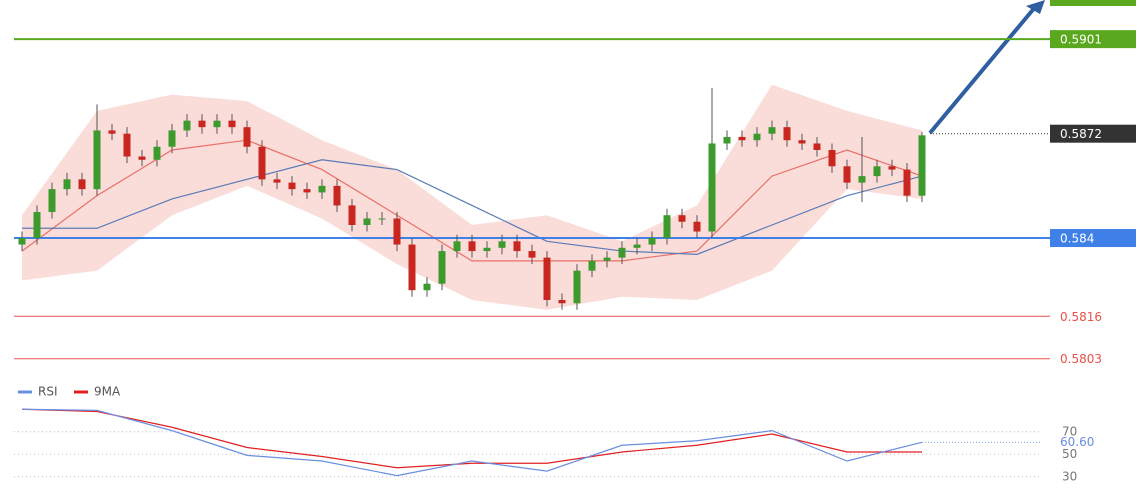  Describe the element at coordinates (1093, 3) in the screenshot. I see `cut-off-level` at that location.